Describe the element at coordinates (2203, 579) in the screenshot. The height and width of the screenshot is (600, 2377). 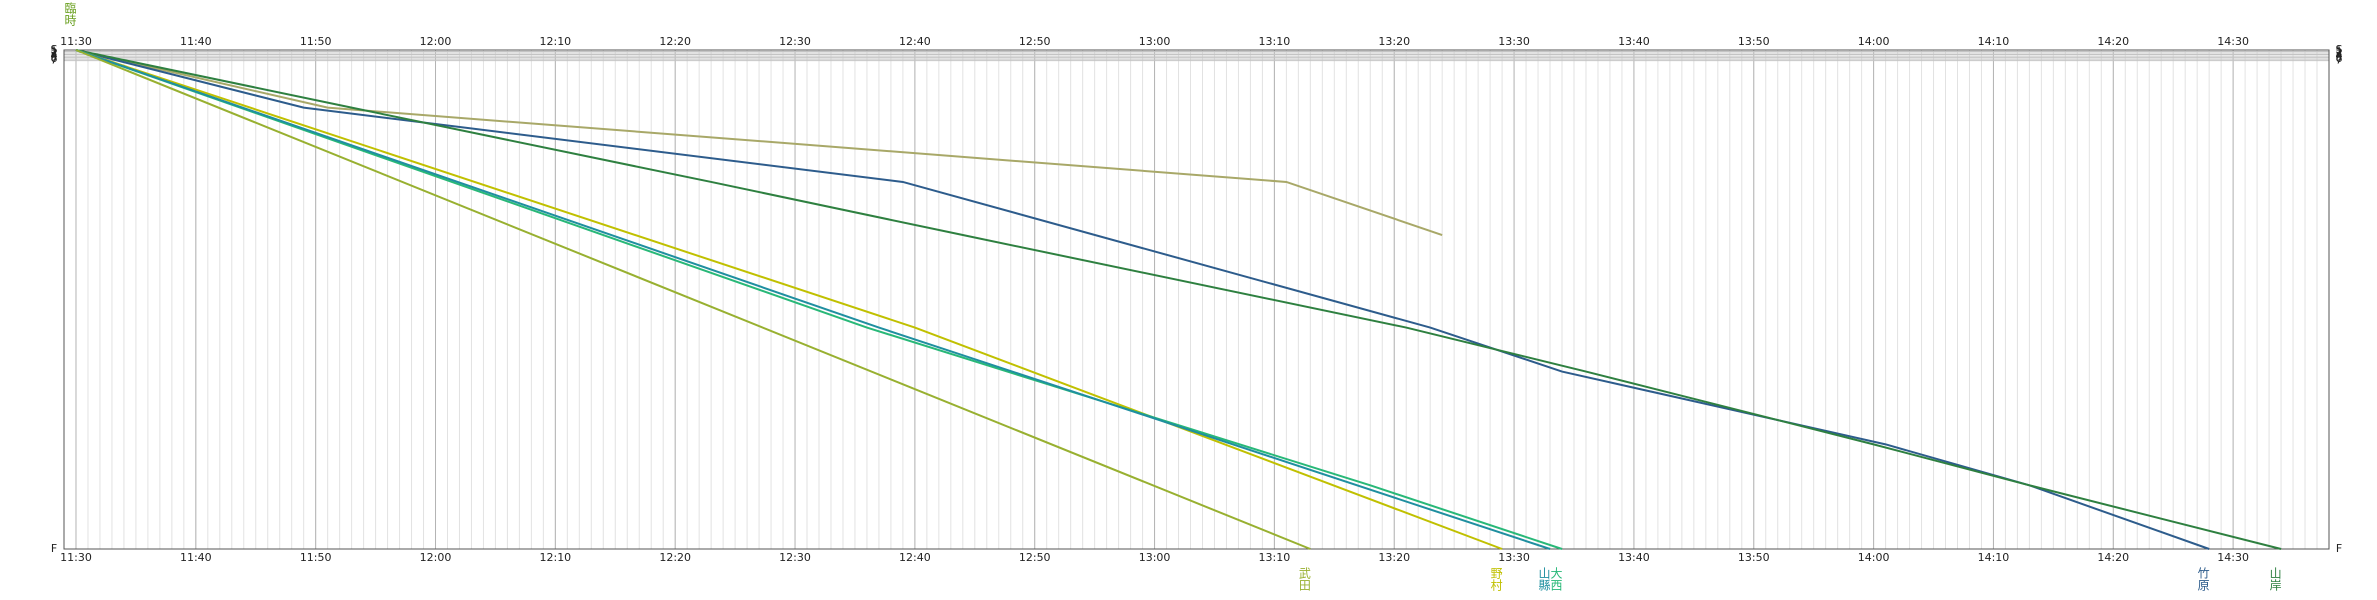
I see `series-label: 竹原` at that location.